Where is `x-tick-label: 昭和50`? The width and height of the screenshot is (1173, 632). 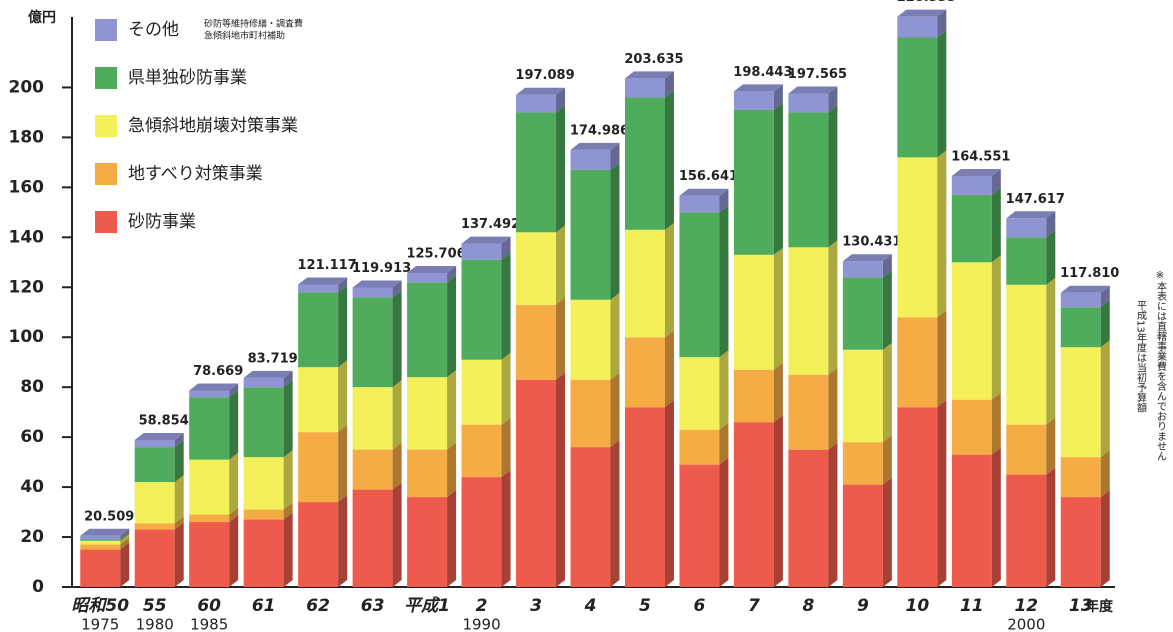 x-tick-label: 昭和50 is located at coordinates (100, 606).